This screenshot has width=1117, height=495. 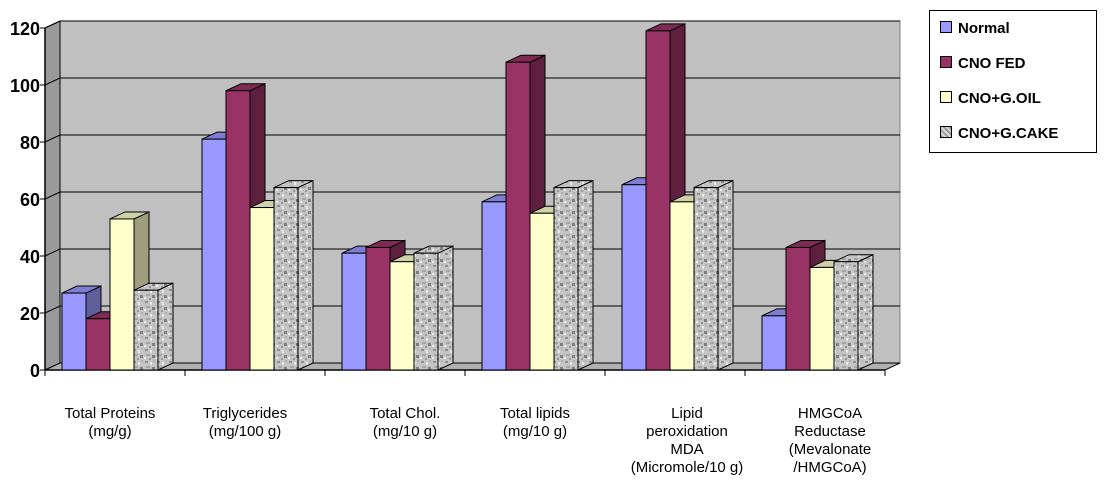 What do you see at coordinates (286, 279) in the screenshot?
I see `bar-cno-g-cake-triglycerides` at bounding box center [286, 279].